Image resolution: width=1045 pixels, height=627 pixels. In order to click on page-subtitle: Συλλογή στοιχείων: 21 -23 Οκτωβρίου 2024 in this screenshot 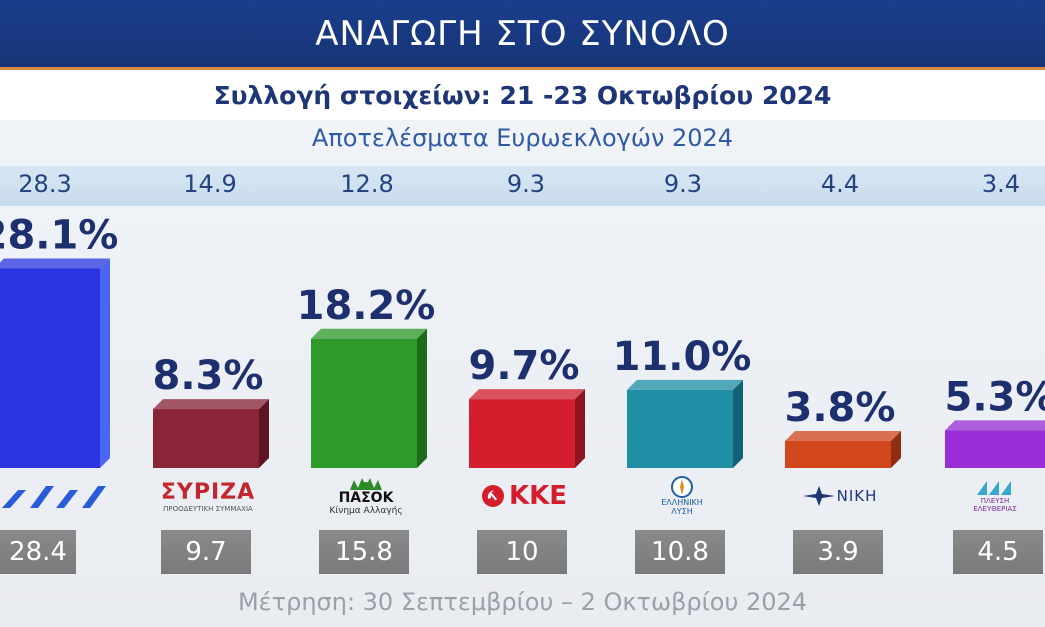, I will do `click(522, 95)`.